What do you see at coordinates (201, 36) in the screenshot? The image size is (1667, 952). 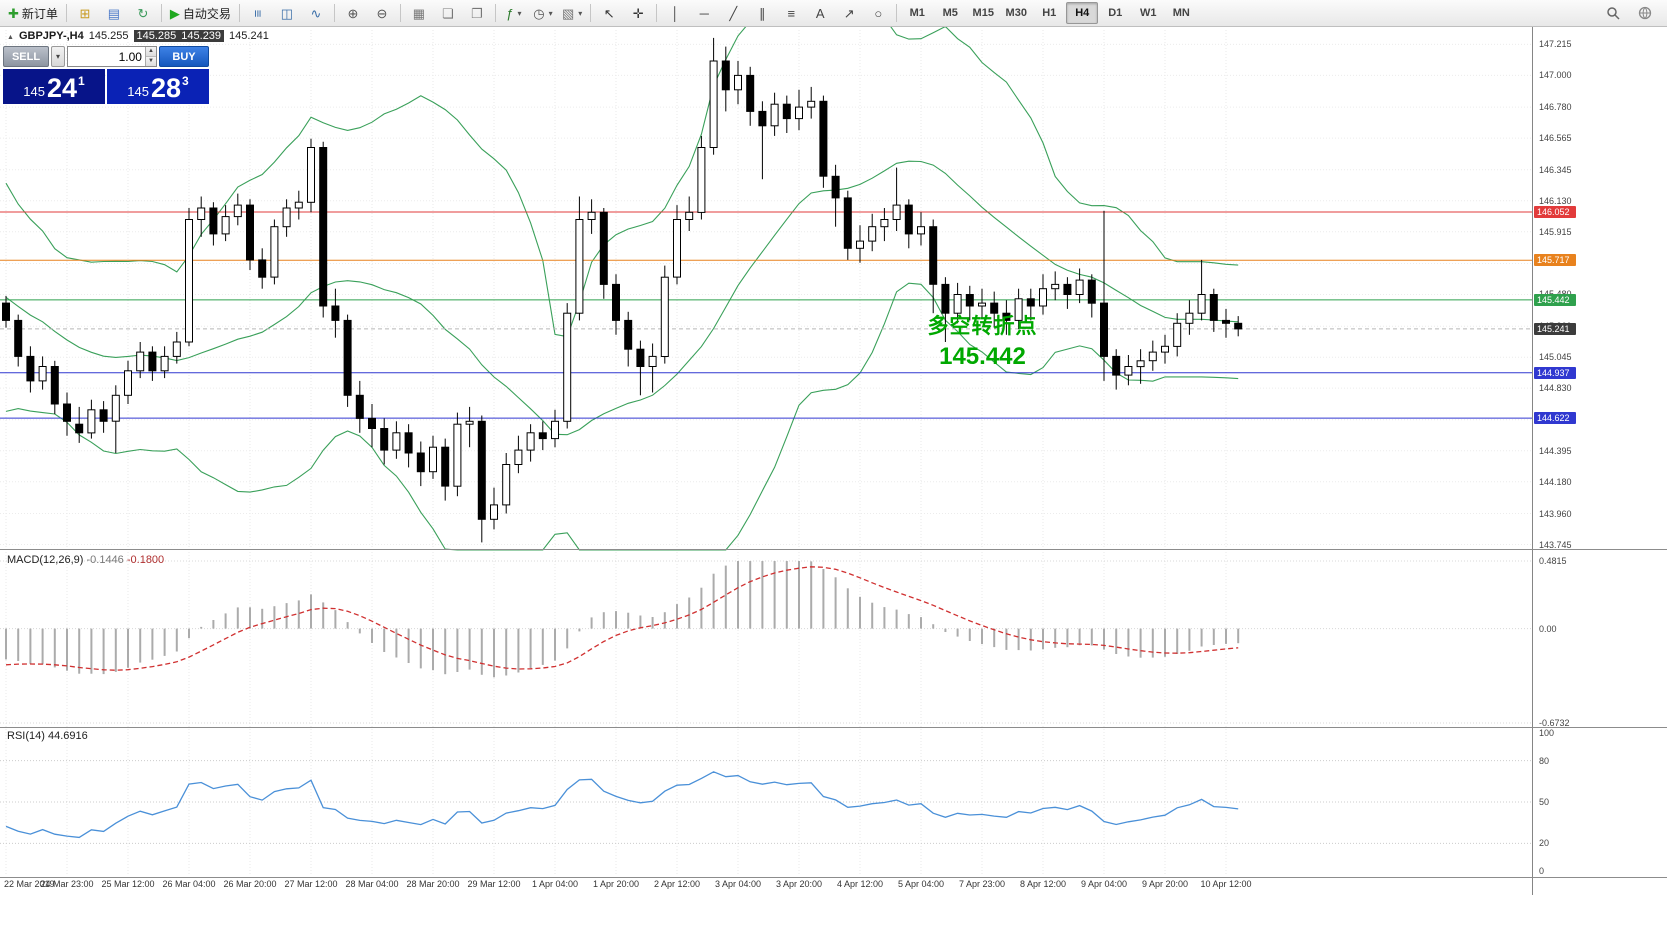 I see `ohlc-low: 145.239` at bounding box center [201, 36].